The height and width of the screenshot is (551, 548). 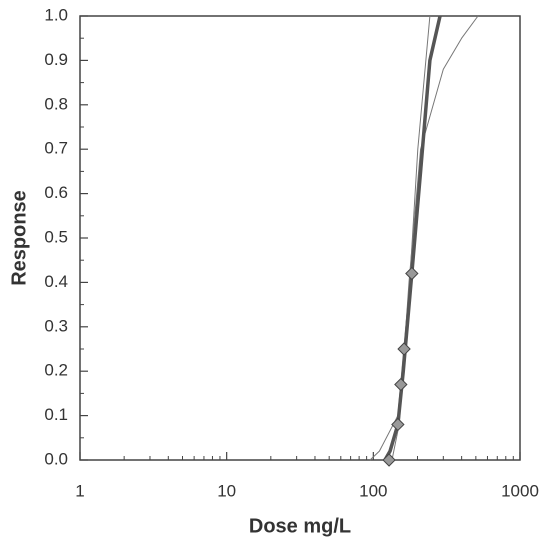 What do you see at coordinates (56, 14) in the screenshot?
I see `y-tick-label: 1.0` at bounding box center [56, 14].